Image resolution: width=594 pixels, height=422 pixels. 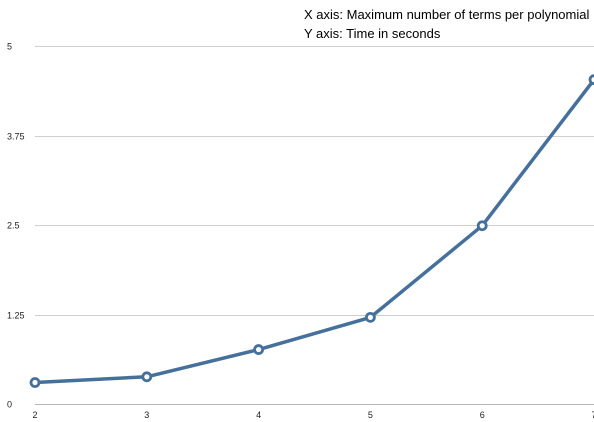 I want to click on y-tick-label: 1.25, so click(x=16, y=316).